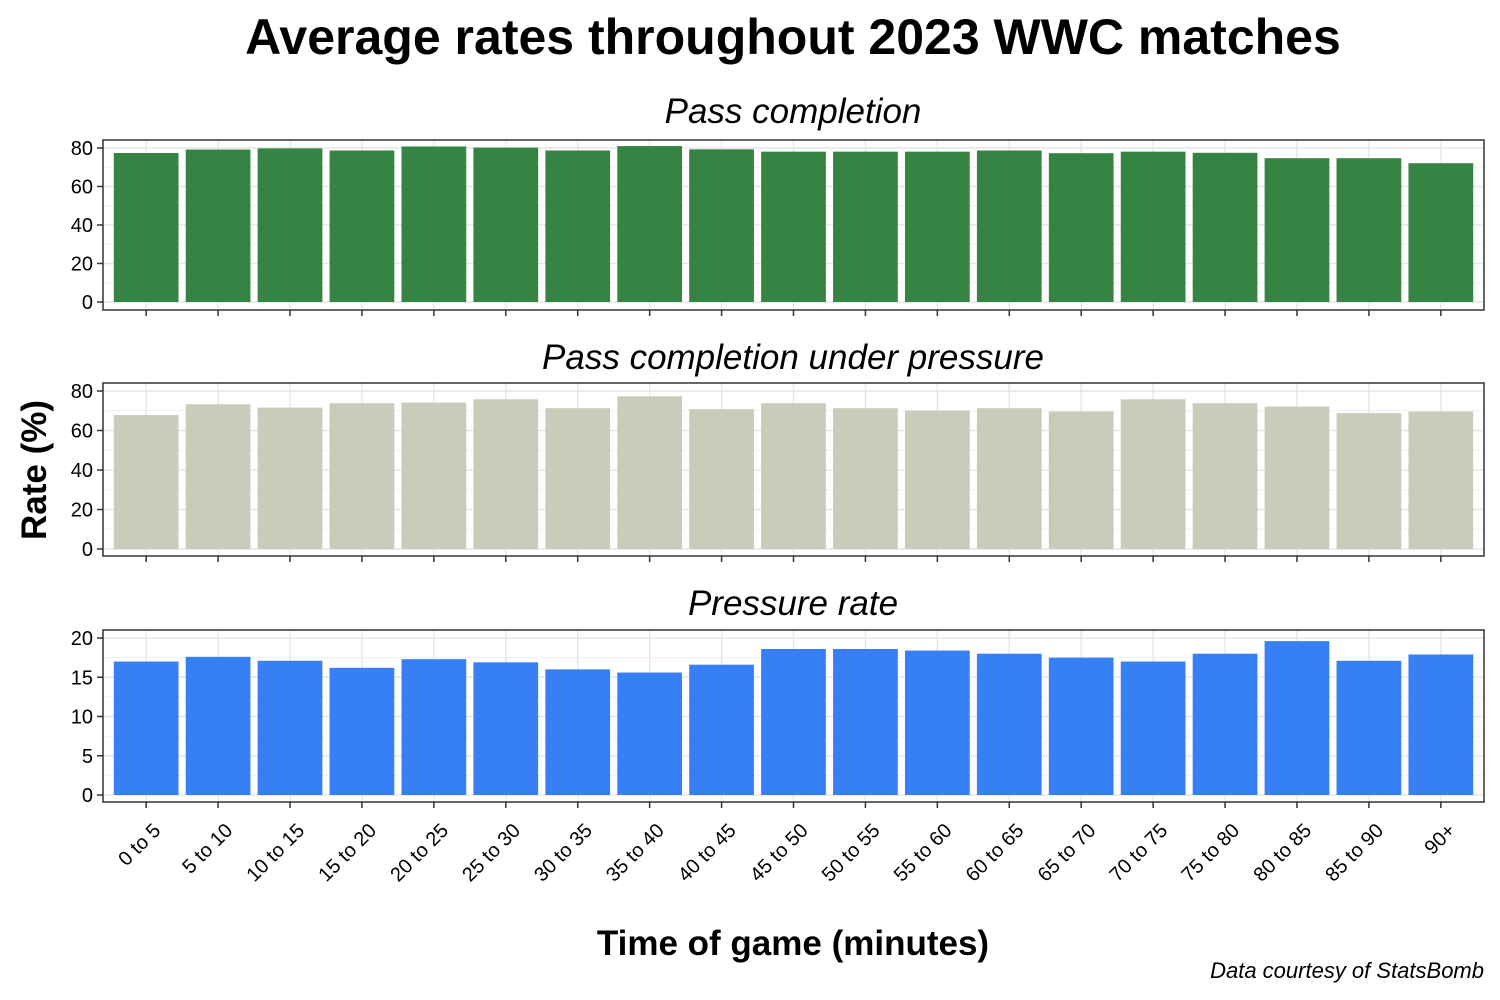  What do you see at coordinates (793, 357) in the screenshot?
I see `panel-title: Pass completion under pressure` at bounding box center [793, 357].